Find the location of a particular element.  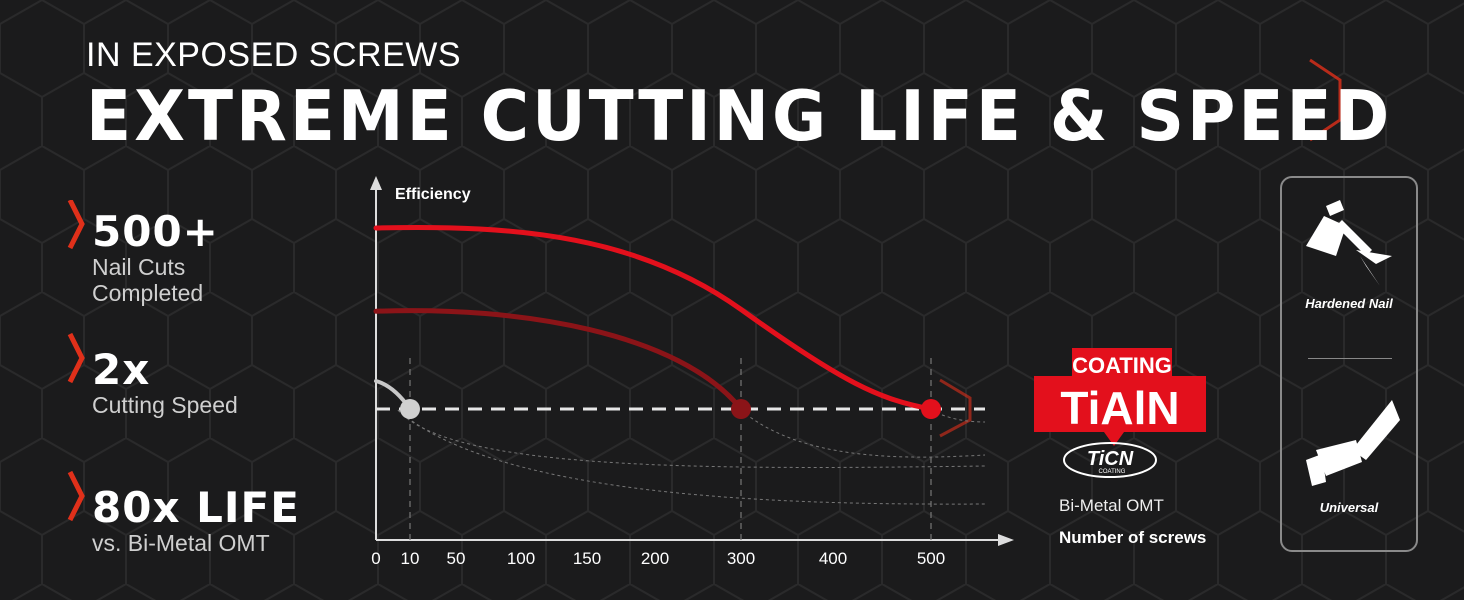

stat-label: Completed is located at coordinates (148, 293).